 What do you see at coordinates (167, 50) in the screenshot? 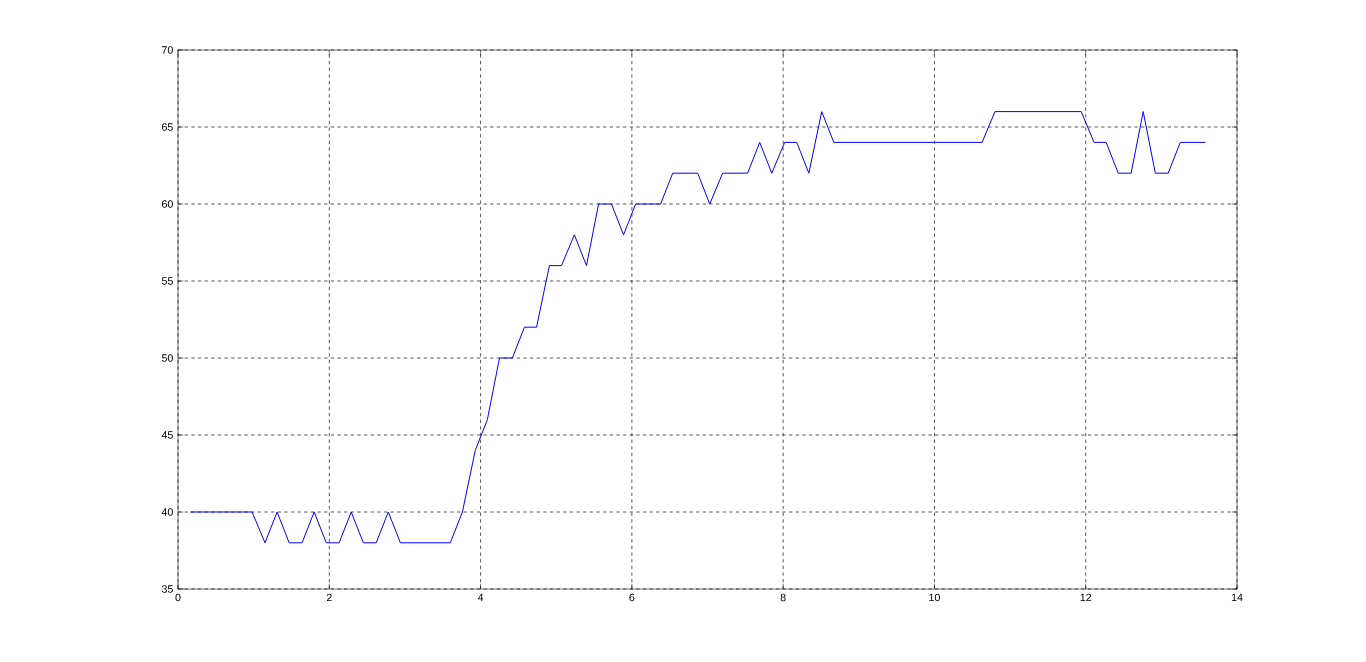
I see `y-tick-label: 70` at bounding box center [167, 50].